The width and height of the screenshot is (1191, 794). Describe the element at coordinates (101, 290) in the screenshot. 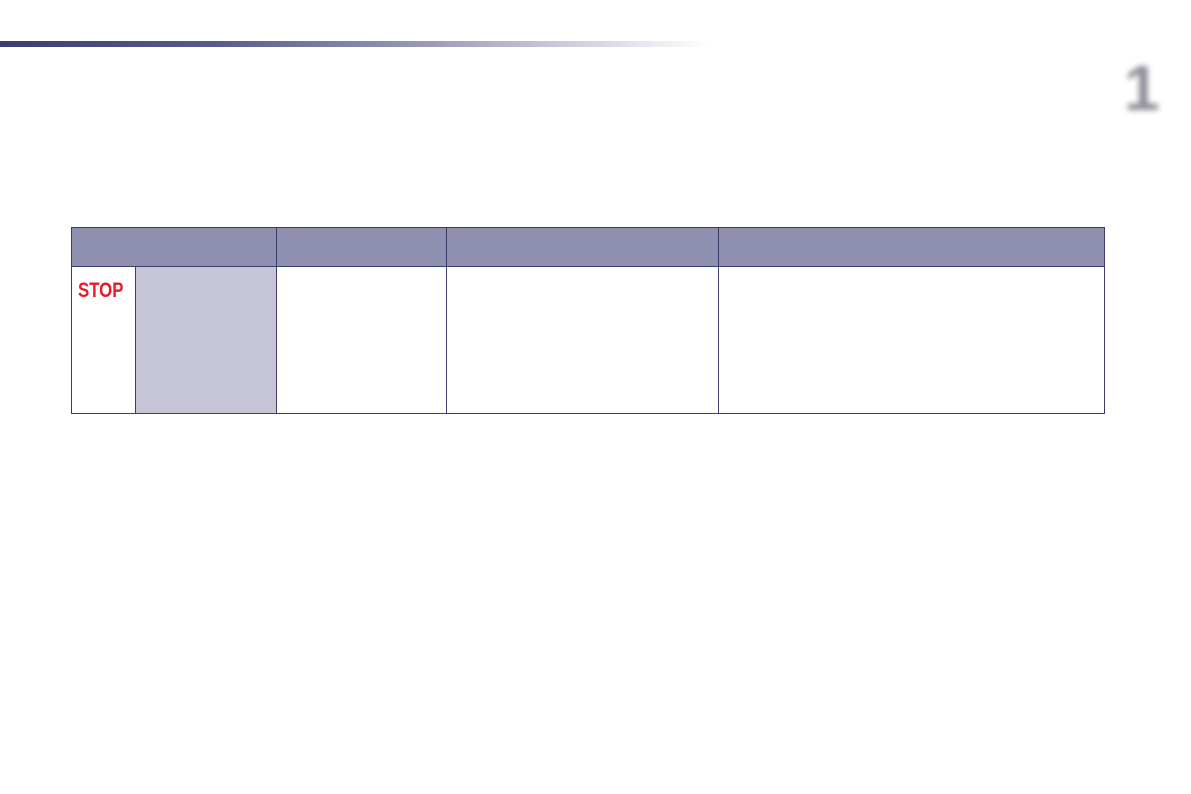

I see `stop-icon: STOP` at that location.